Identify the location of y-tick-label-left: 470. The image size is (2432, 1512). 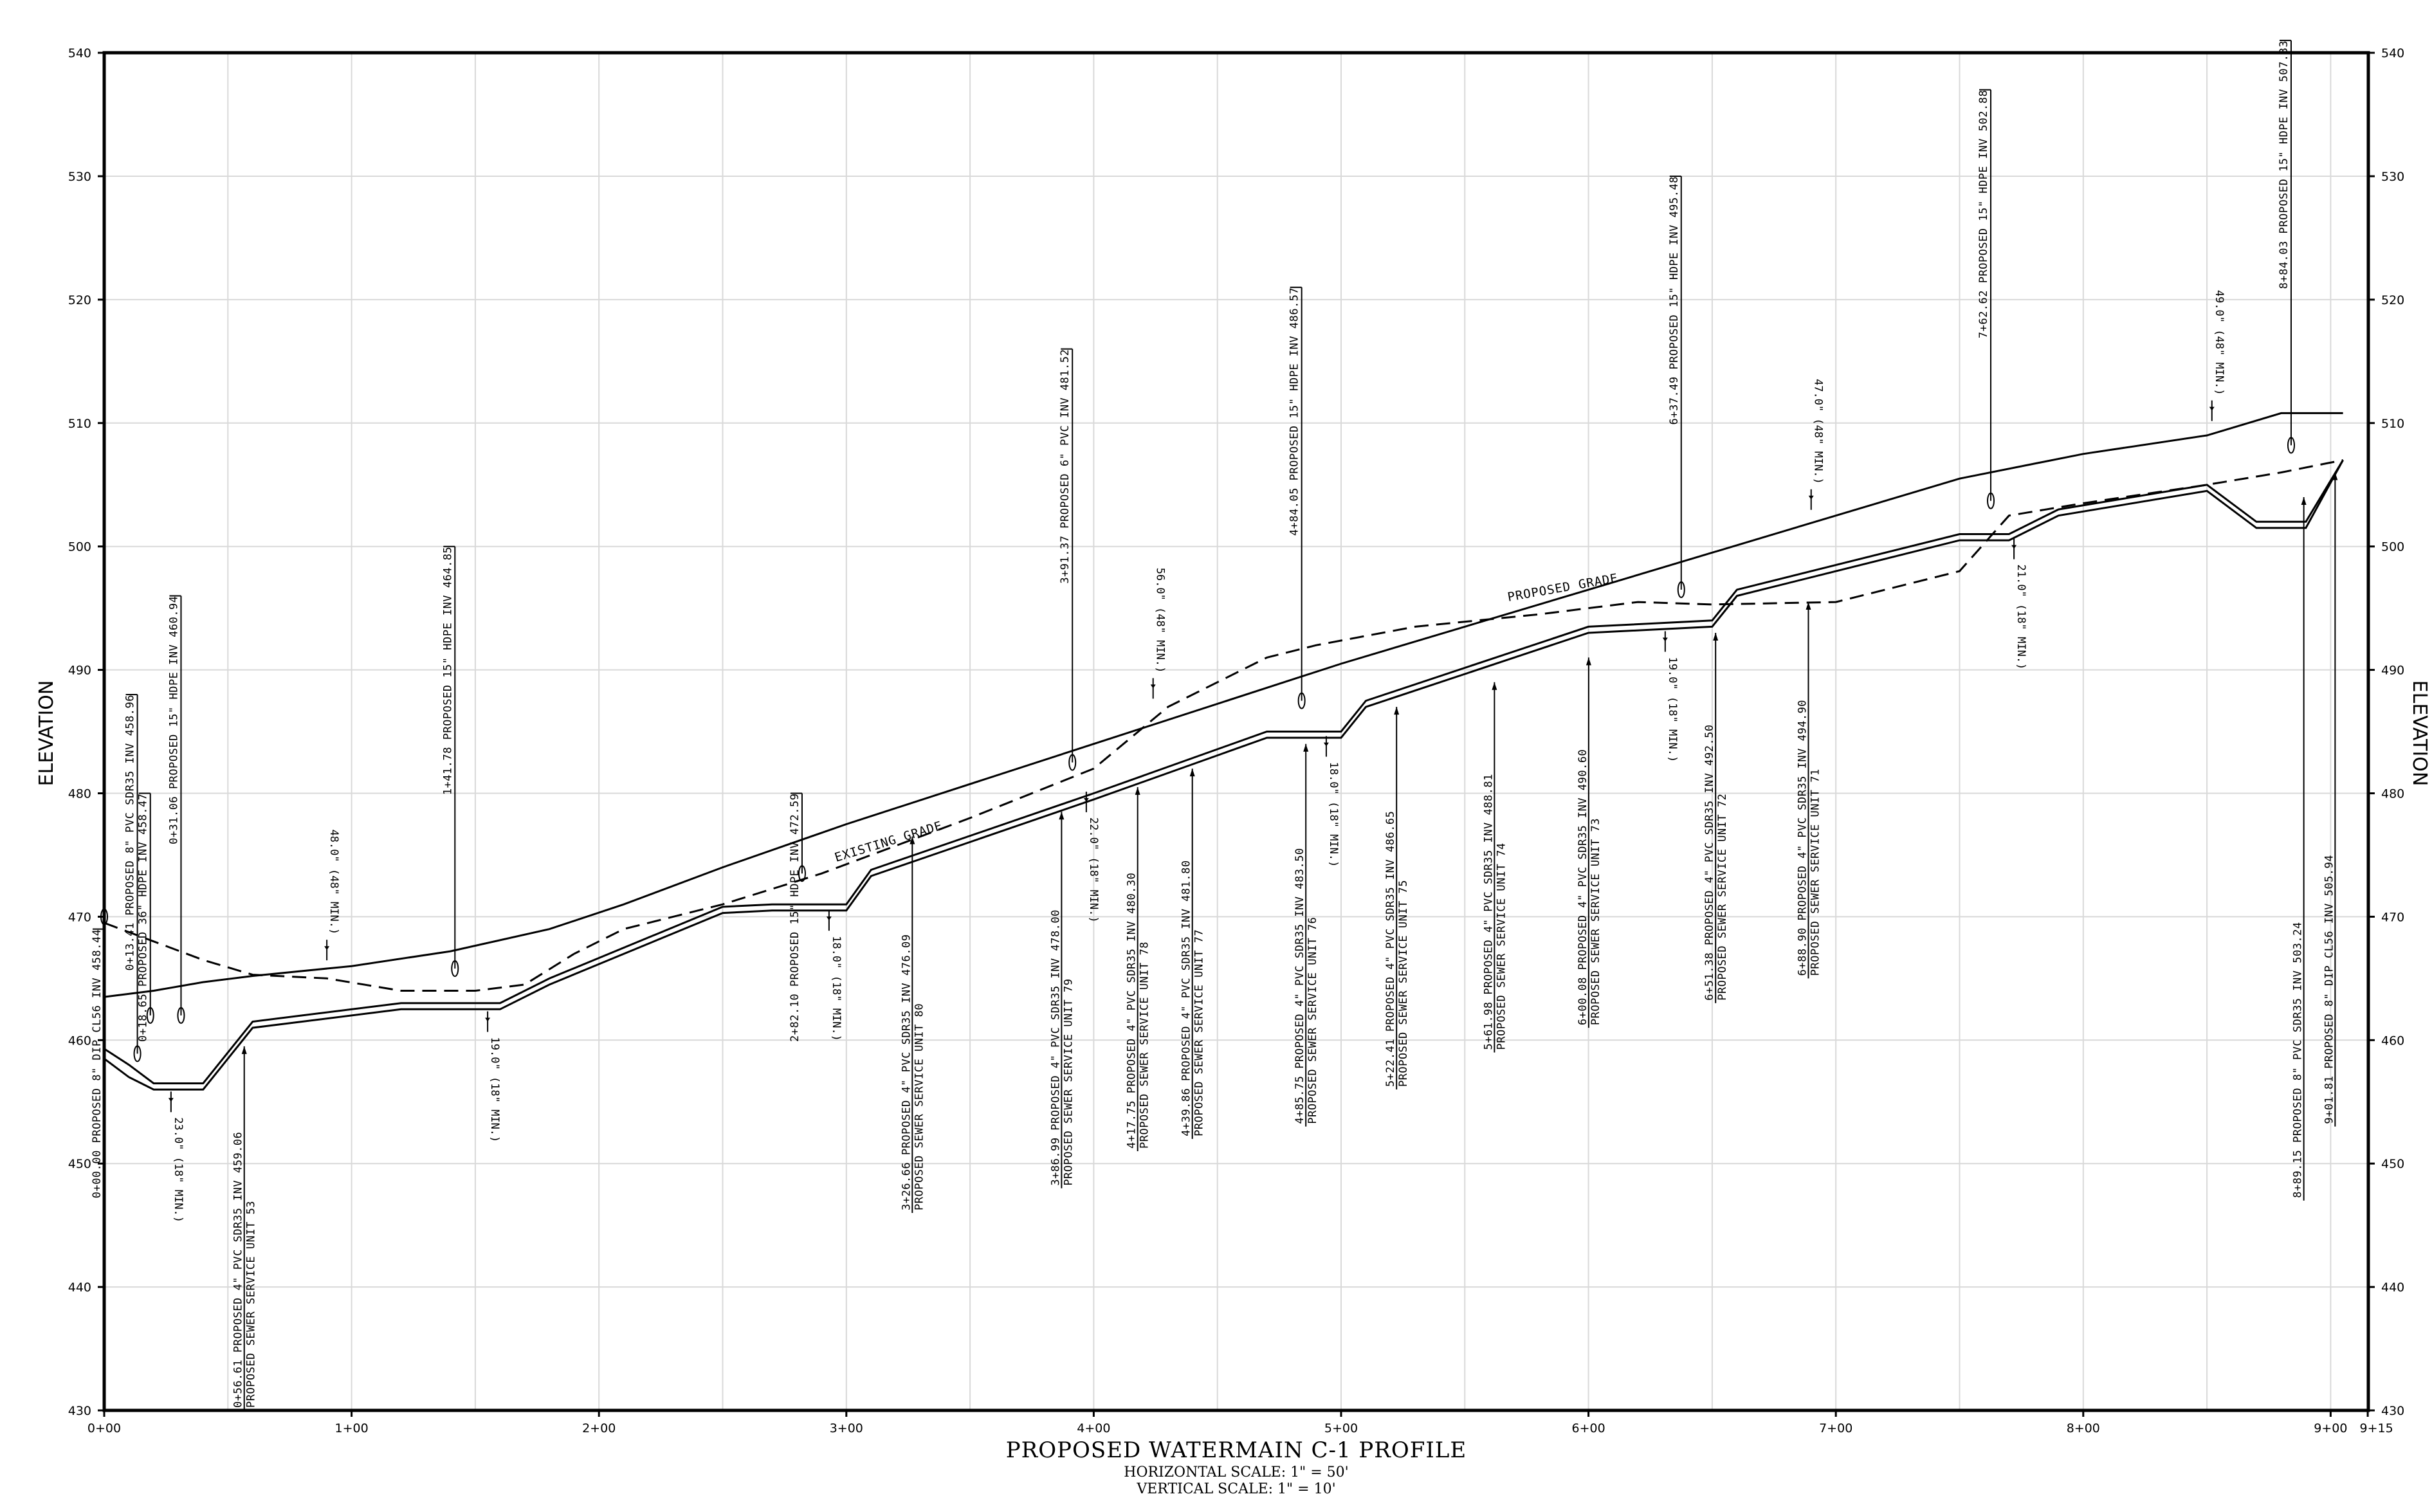
(79, 917).